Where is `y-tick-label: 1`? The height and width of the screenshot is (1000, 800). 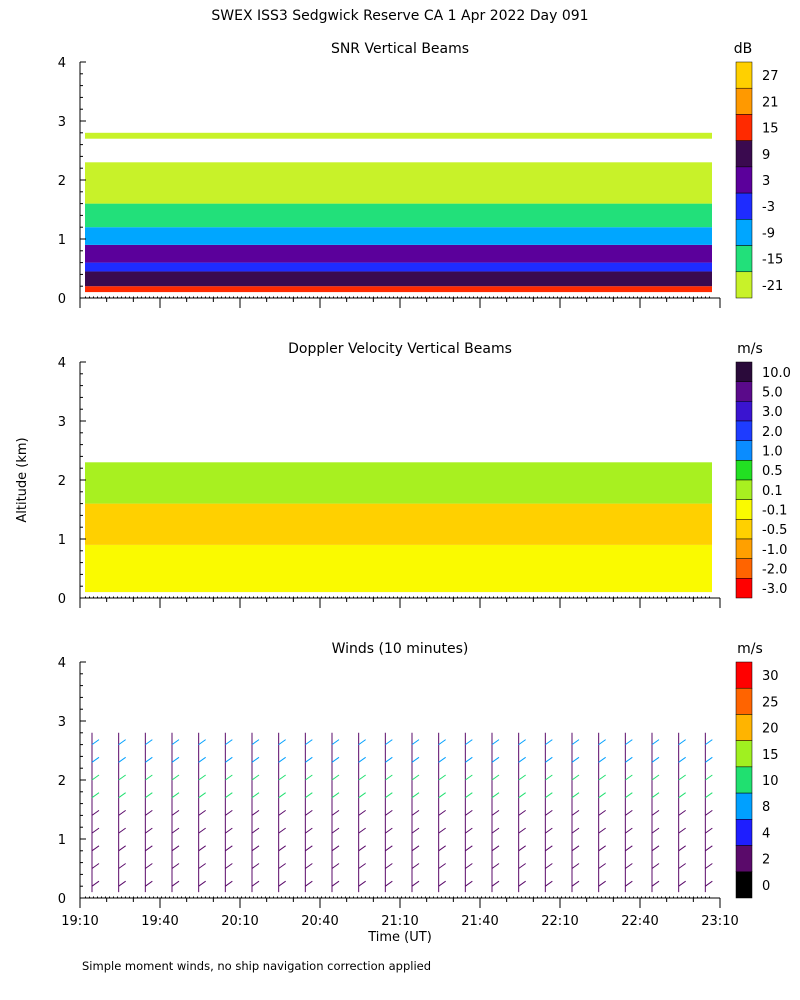 y-tick-label: 1 is located at coordinates (62, 540).